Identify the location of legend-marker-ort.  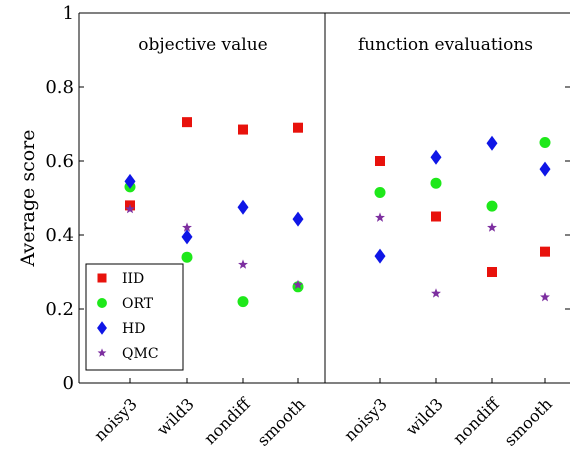
(102, 303).